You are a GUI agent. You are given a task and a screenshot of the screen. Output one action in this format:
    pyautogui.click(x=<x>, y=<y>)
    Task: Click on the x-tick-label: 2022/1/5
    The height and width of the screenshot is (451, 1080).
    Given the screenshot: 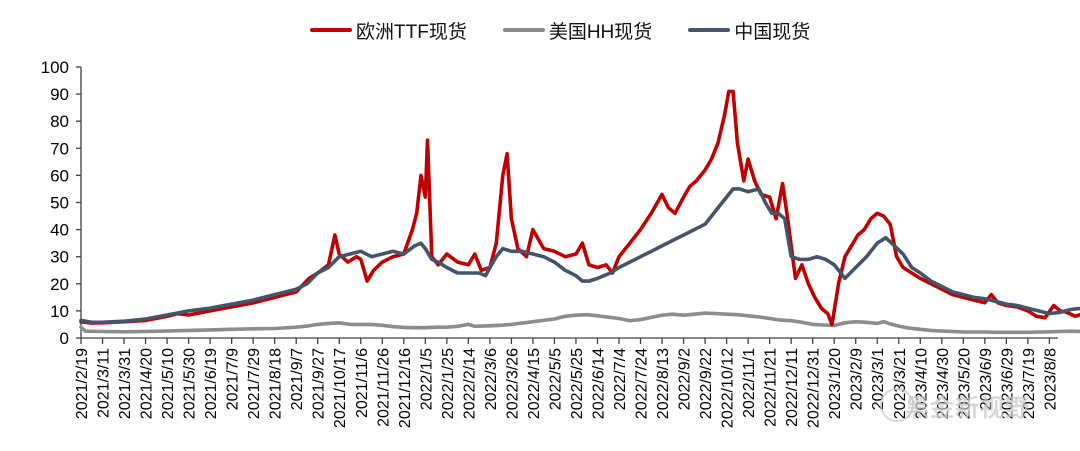 What is the action you would take?
    pyautogui.click(x=426, y=379)
    